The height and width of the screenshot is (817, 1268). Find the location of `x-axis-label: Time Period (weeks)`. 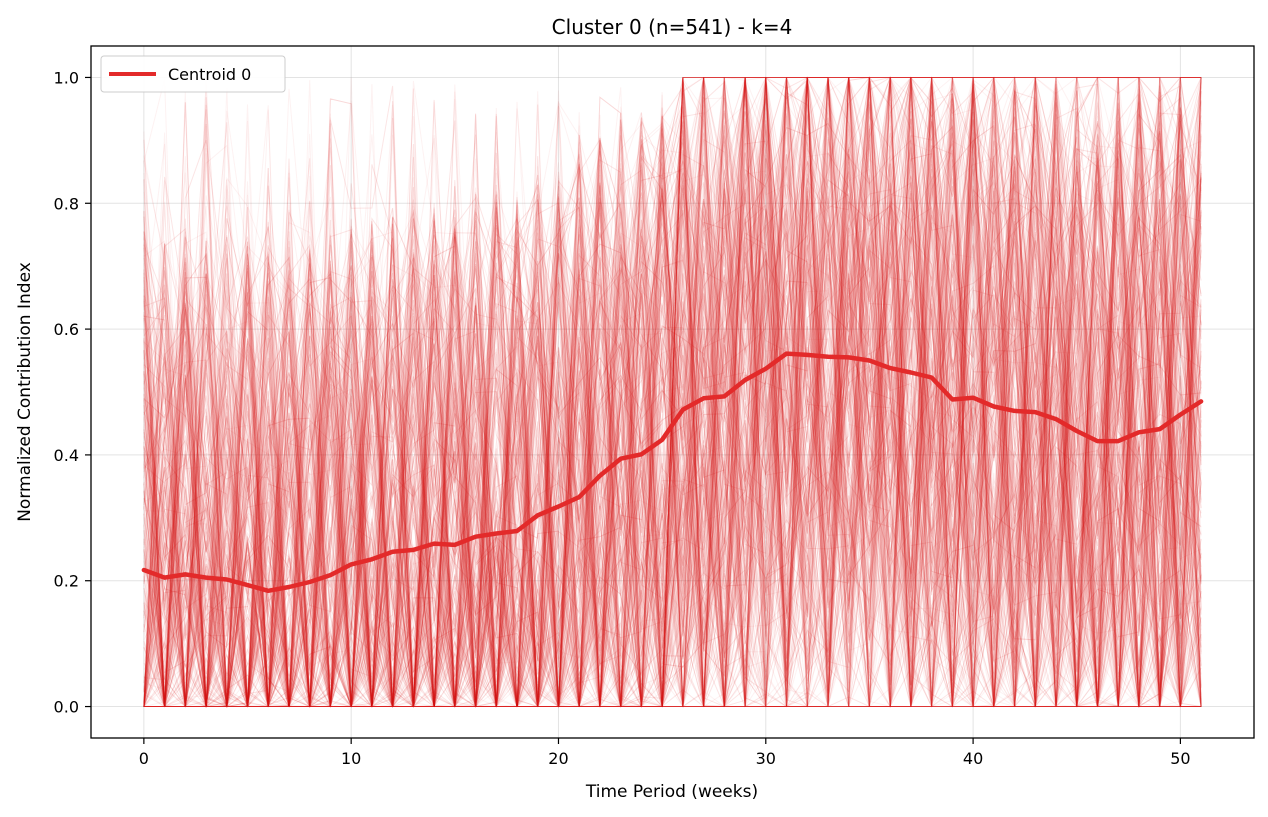

x-axis-label: Time Period (weeks) is located at coordinates (671, 792).